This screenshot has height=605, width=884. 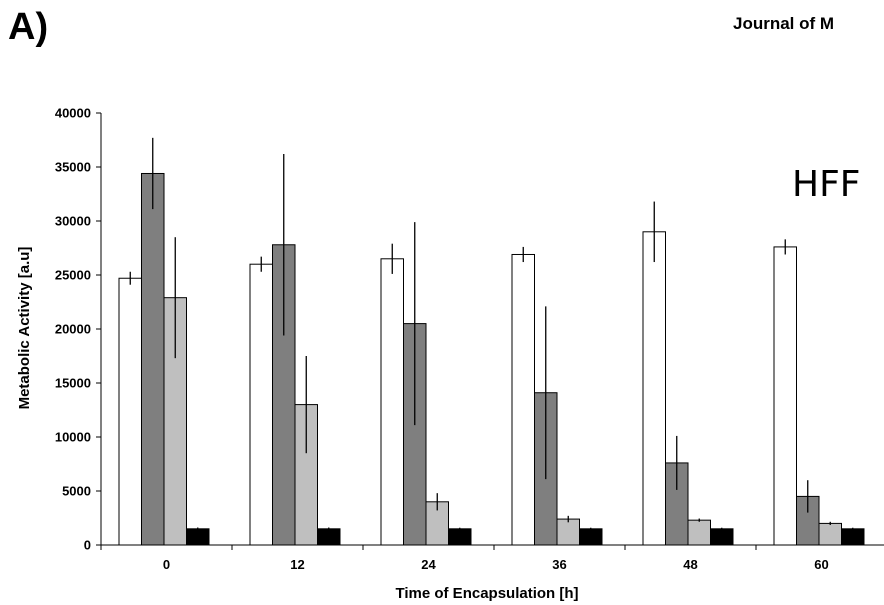 What do you see at coordinates (821, 564) in the screenshot?
I see `x-tick-label: 60` at bounding box center [821, 564].